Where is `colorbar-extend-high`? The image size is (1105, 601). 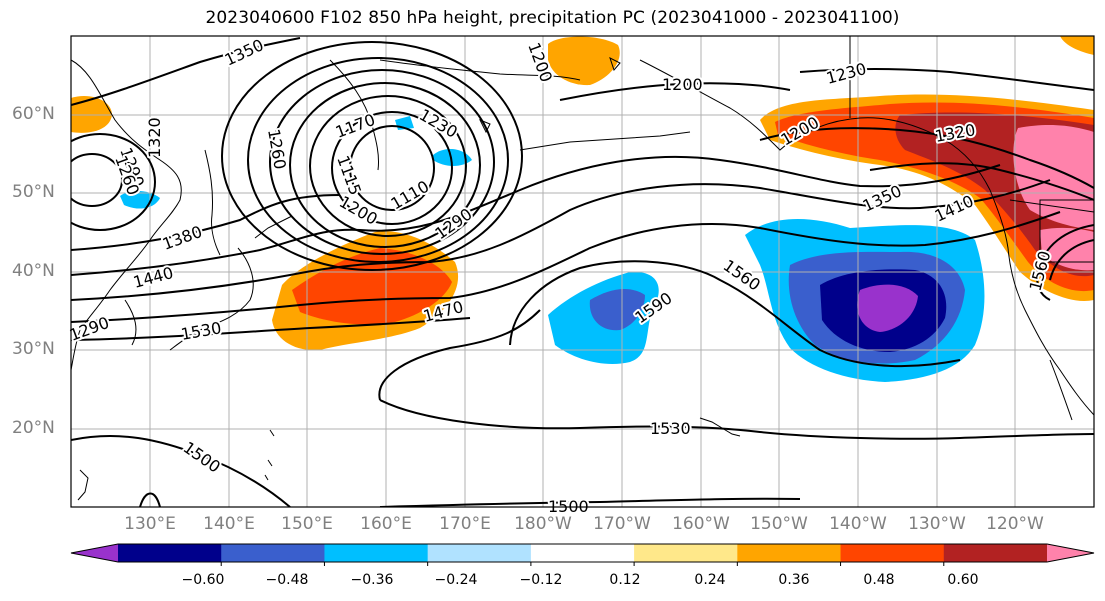 colorbar-extend-high is located at coordinates (1070, 553).